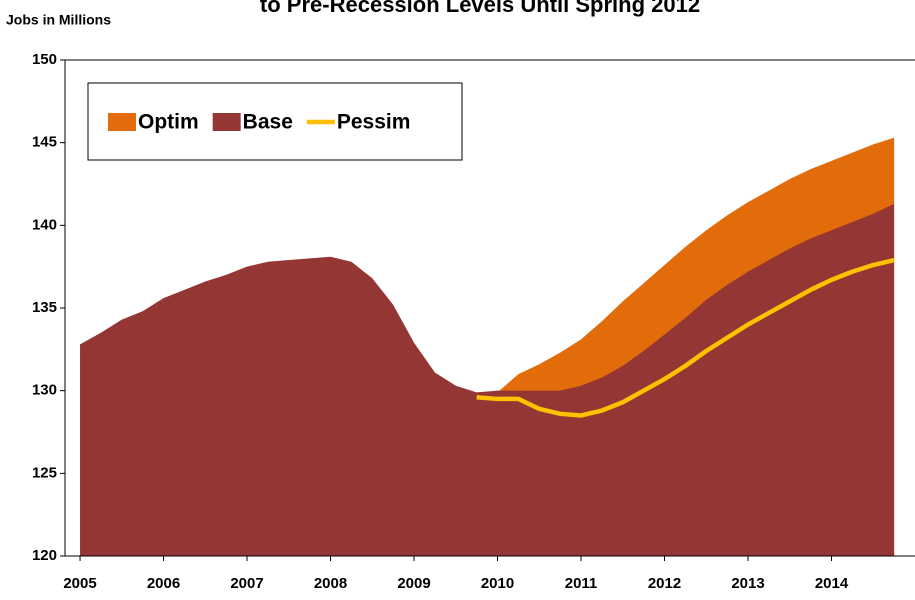 The image size is (915, 600). What do you see at coordinates (44, 472) in the screenshot?
I see `y-tick-label: 125` at bounding box center [44, 472].